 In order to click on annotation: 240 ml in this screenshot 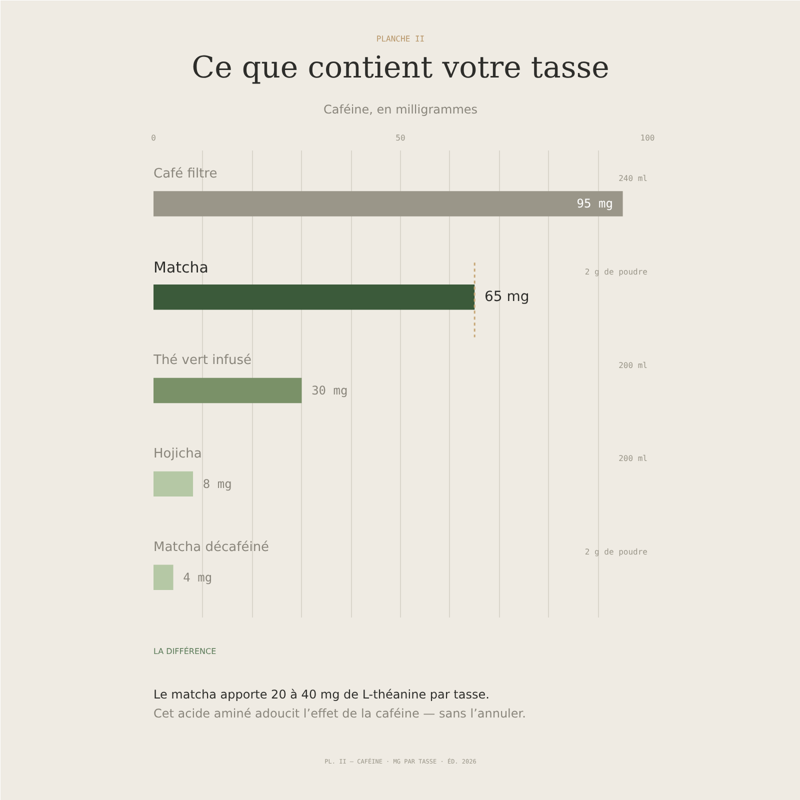, I will do `click(633, 179)`.